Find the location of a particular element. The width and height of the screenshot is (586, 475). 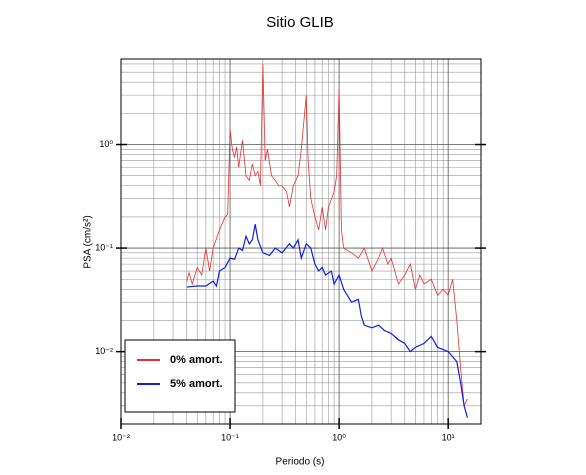

chart-title: Sitio GLIB is located at coordinates (300, 22).